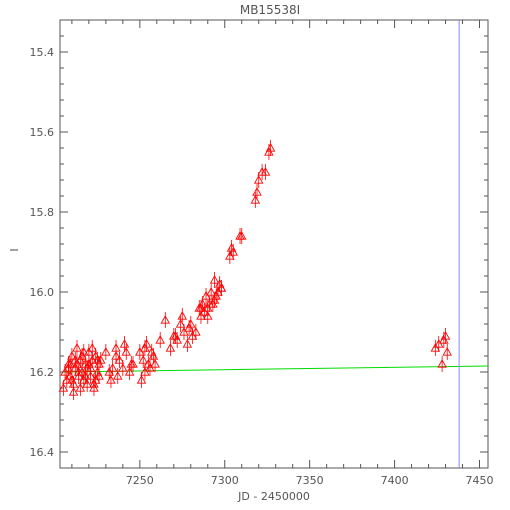 The width and height of the screenshot is (510, 510). I want to click on y-tick-label: 15.4, so click(42, 52).